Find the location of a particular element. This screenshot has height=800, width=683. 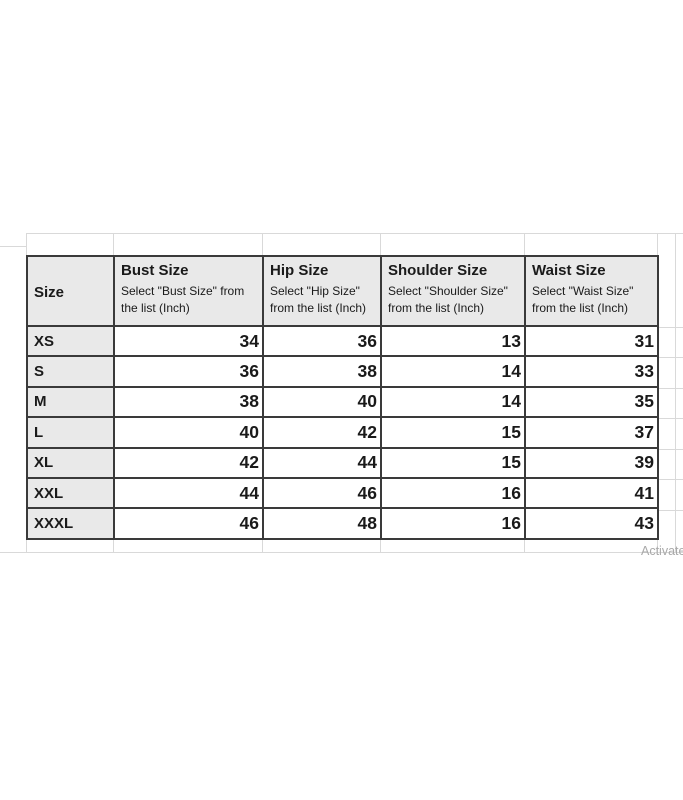

size-row: L 40 42 15 37 is located at coordinates (342, 432).